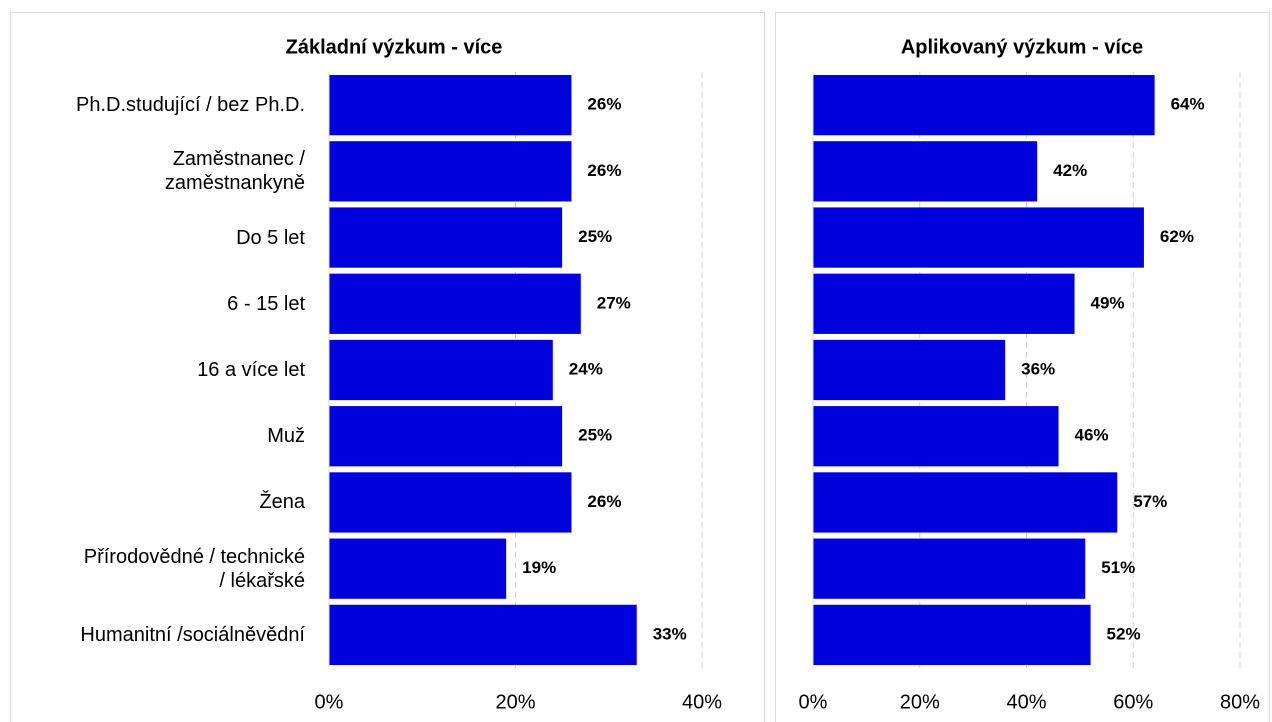 Image resolution: width=1272 pixels, height=722 pixels. I want to click on chart-title: Aplikovaný výzkum - více, so click(1022, 47).